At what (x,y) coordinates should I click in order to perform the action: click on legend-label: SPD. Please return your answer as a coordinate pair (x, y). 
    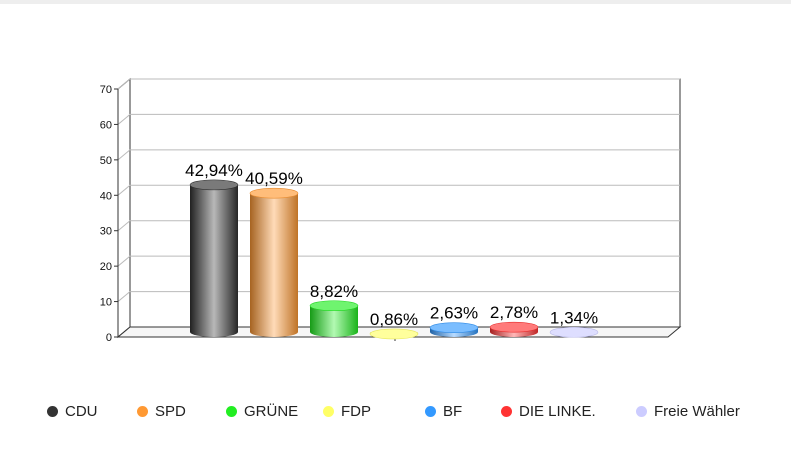
    Looking at the image, I should click on (170, 411).